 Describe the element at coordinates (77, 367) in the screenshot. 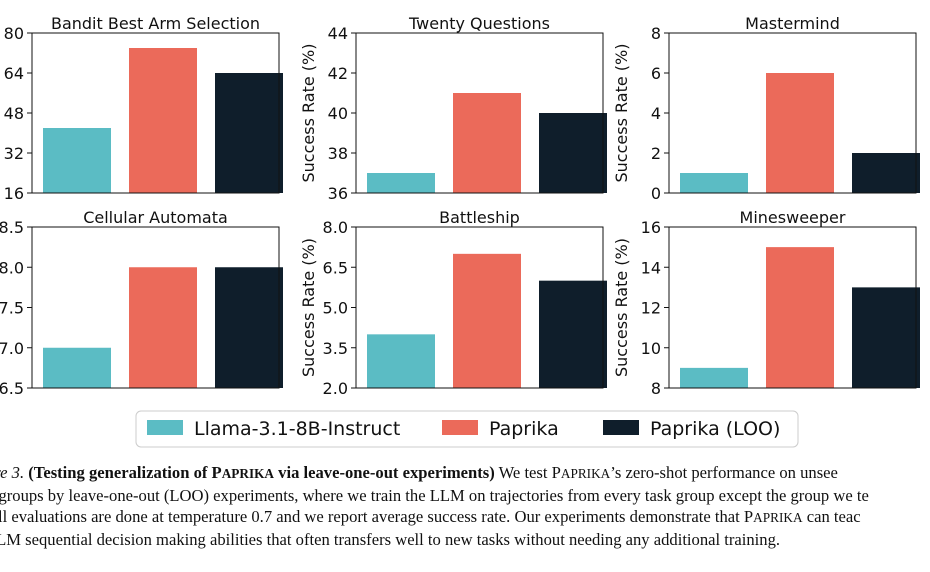

I see `bar-cellular-automata-llama` at that location.